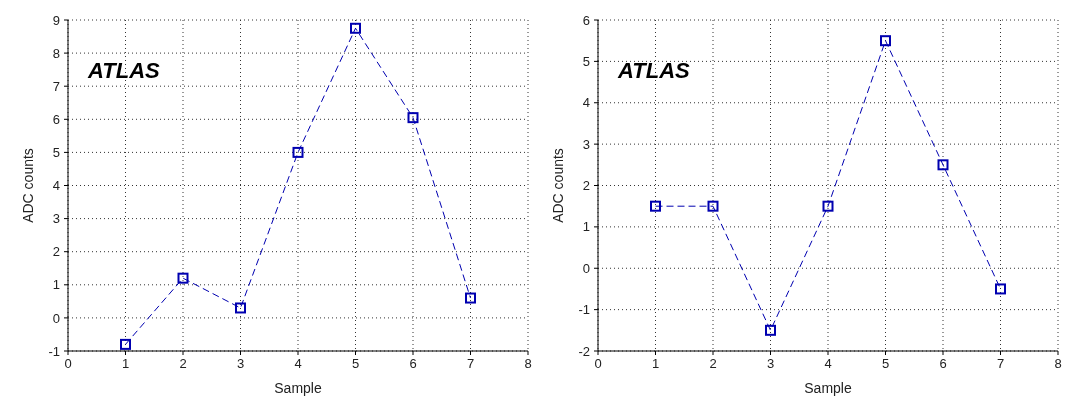  I want to click on y-tick-label: 8, so click(56, 53).